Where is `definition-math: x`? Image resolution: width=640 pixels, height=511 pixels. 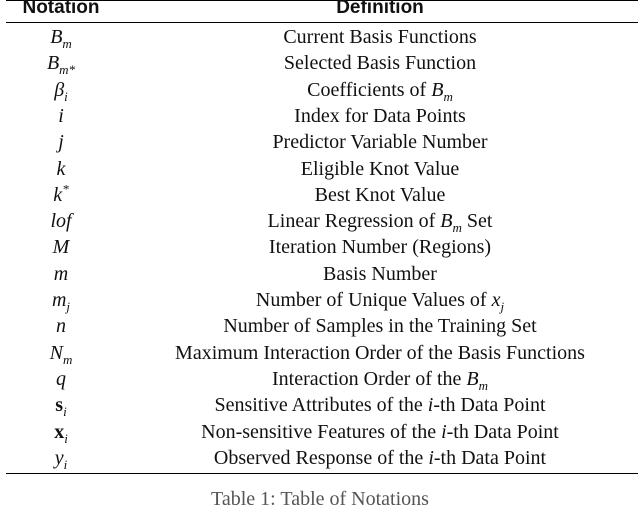
definition-math: x is located at coordinates (496, 300).